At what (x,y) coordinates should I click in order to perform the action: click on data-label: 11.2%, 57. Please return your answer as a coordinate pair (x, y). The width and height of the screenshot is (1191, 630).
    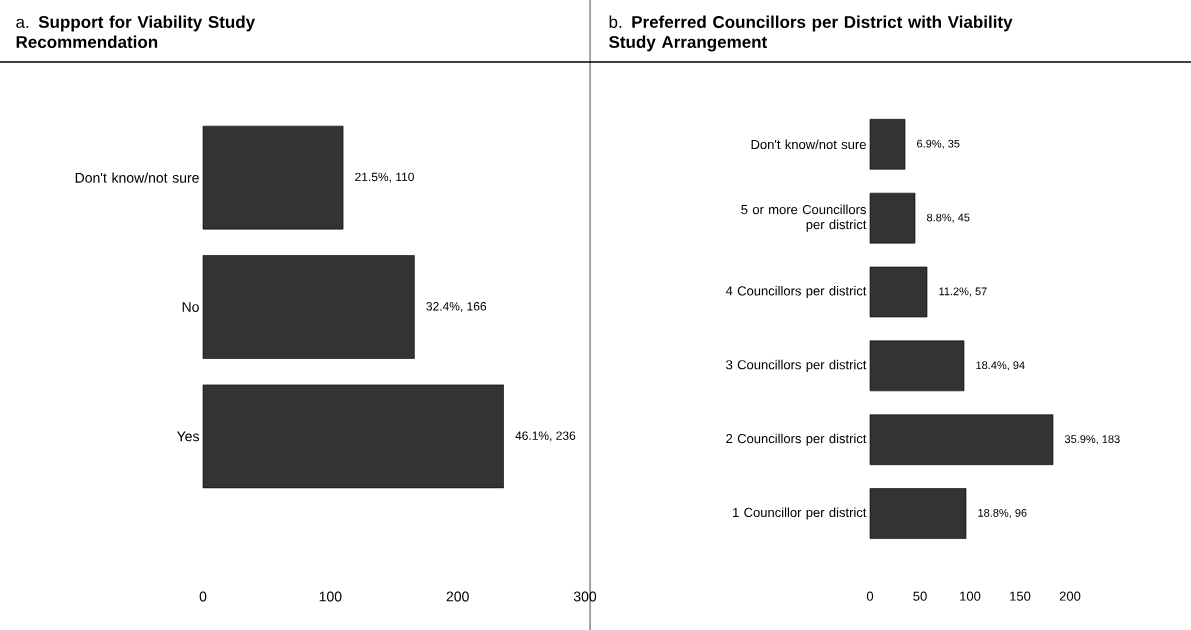
    Looking at the image, I should click on (963, 292).